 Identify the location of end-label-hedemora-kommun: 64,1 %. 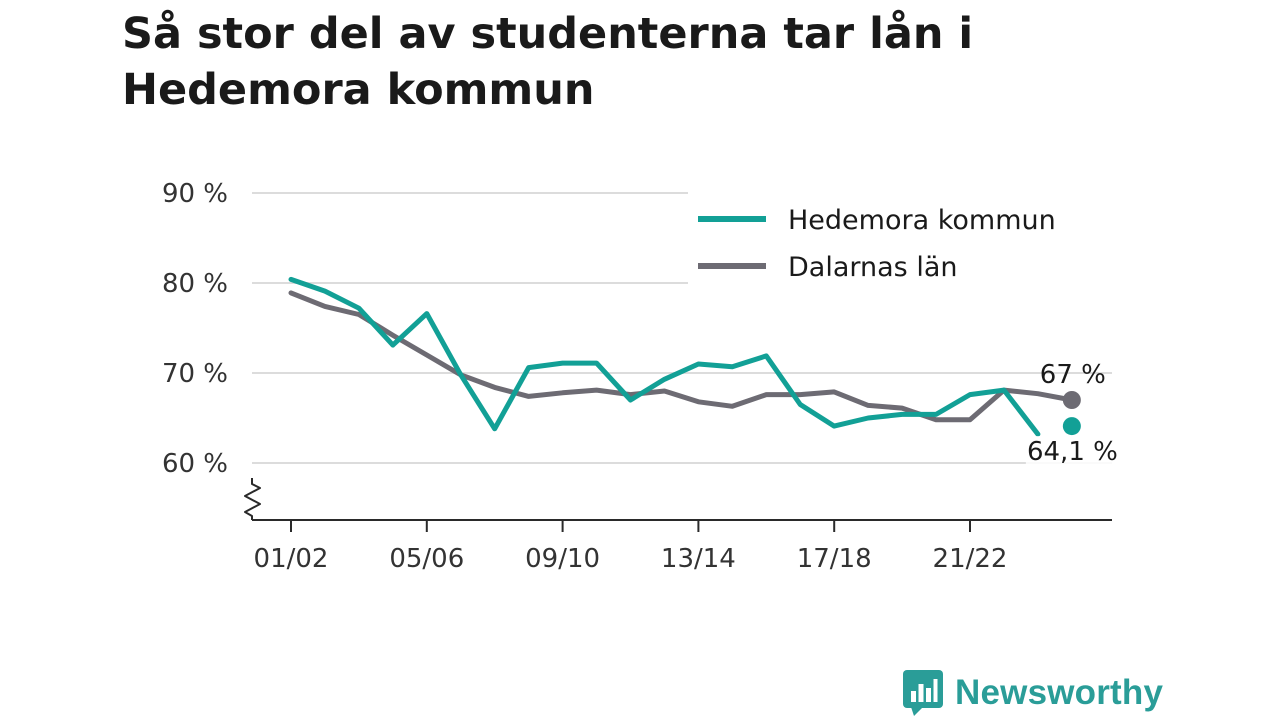
(1072, 452).